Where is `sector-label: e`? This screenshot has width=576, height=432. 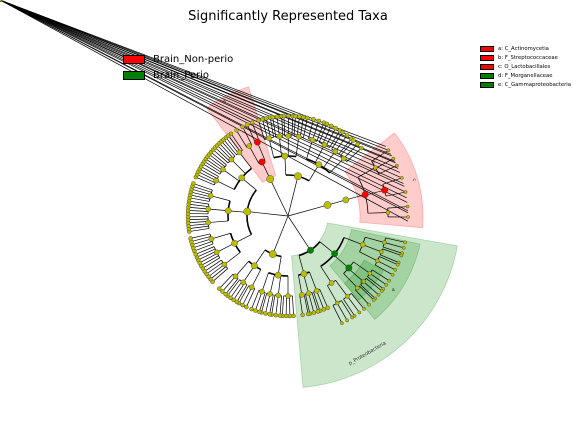
sector-label: e is located at coordinates (393, 290).